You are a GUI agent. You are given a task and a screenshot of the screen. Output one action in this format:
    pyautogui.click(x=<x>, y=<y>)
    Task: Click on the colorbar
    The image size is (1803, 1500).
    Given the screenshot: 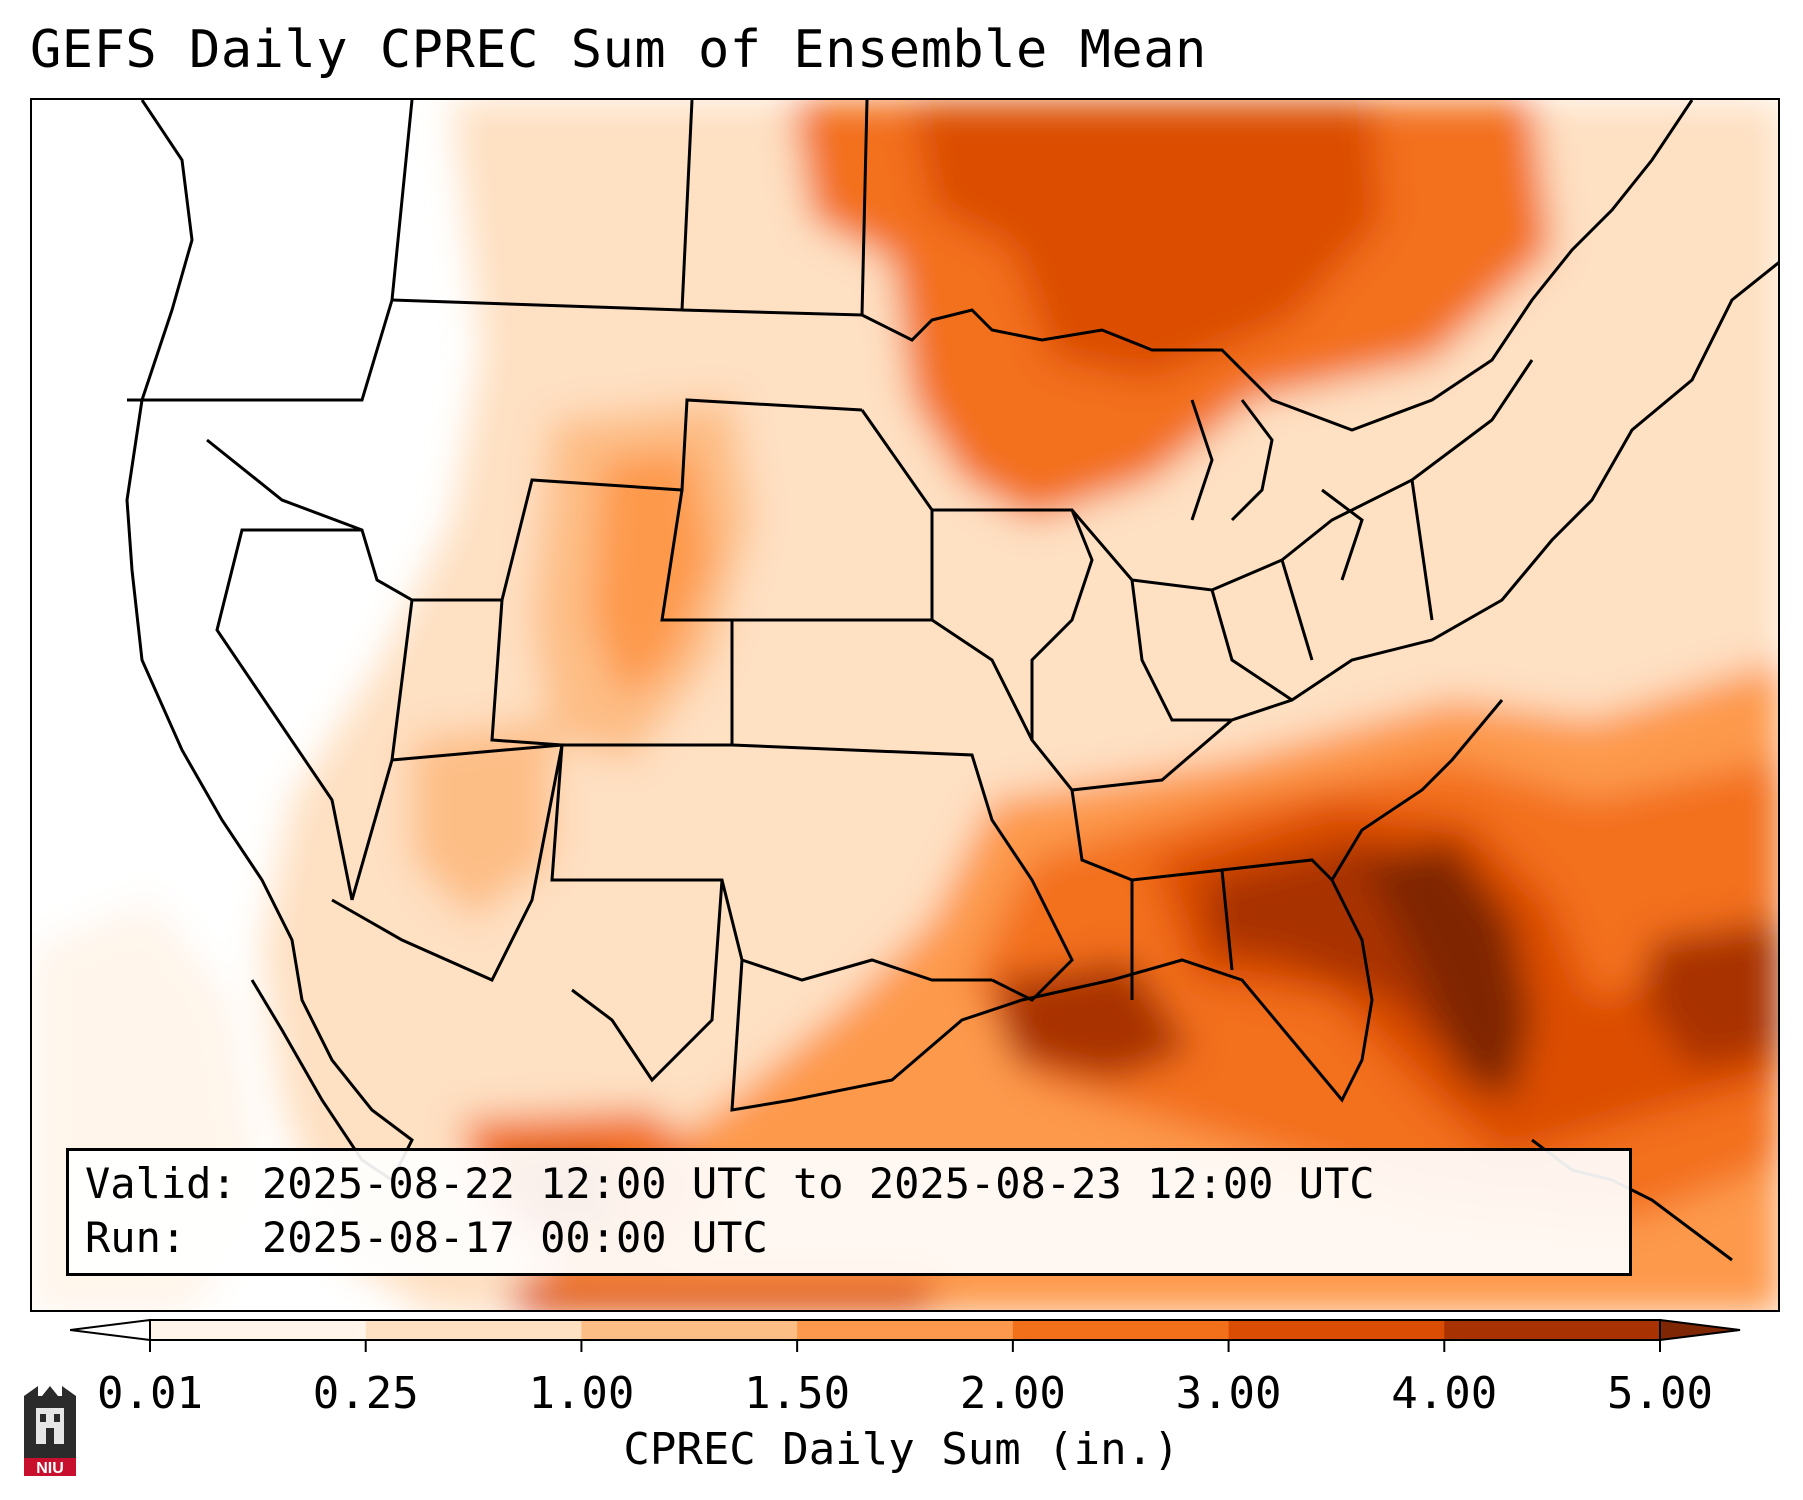 What is the action you would take?
    pyautogui.click(x=905, y=1335)
    